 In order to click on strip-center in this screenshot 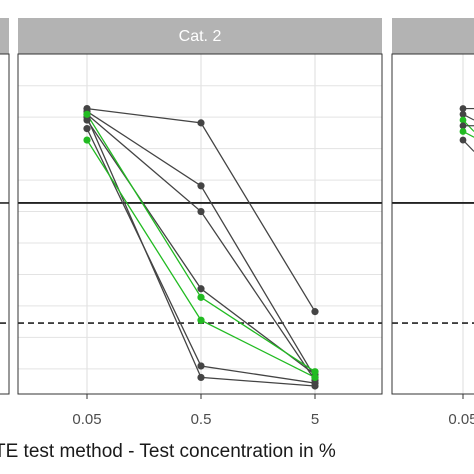, I will do `click(200, 36)`.